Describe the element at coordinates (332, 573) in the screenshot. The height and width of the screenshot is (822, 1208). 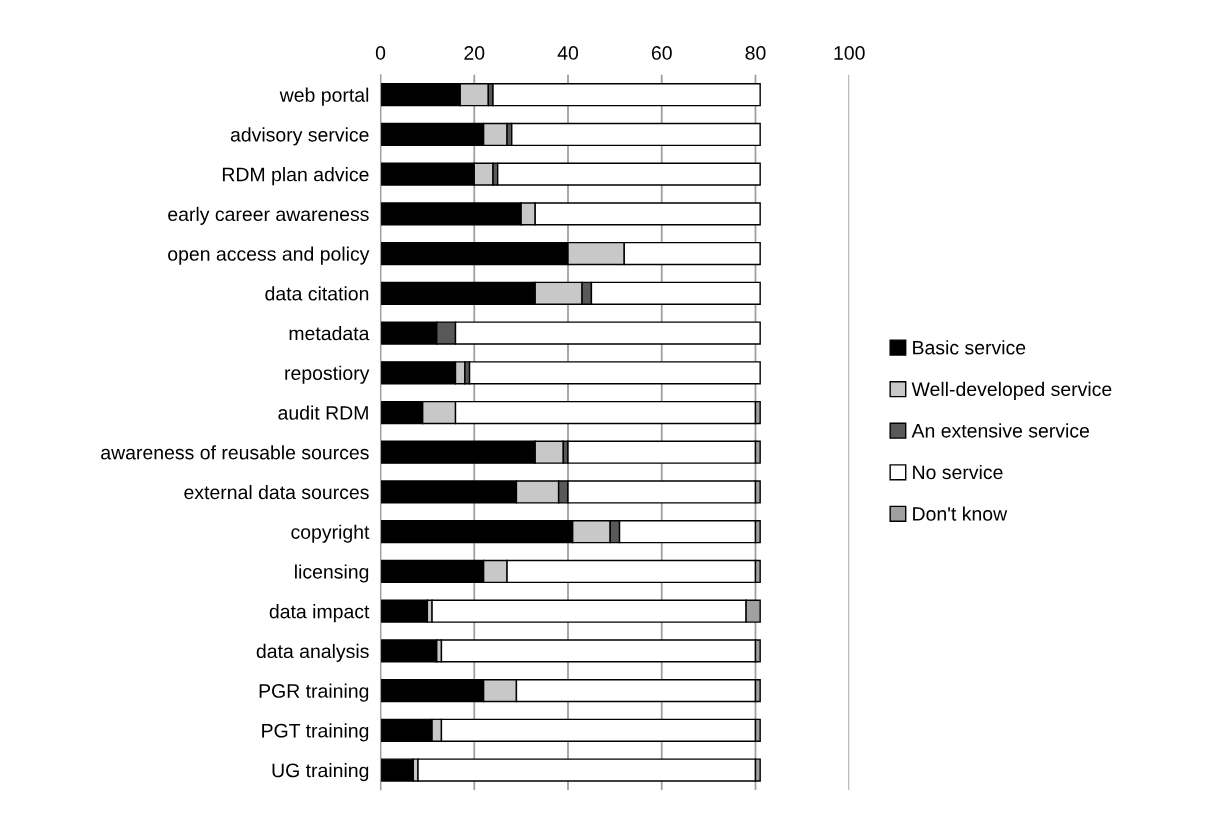
I see `y-tick-label: licensing` at that location.